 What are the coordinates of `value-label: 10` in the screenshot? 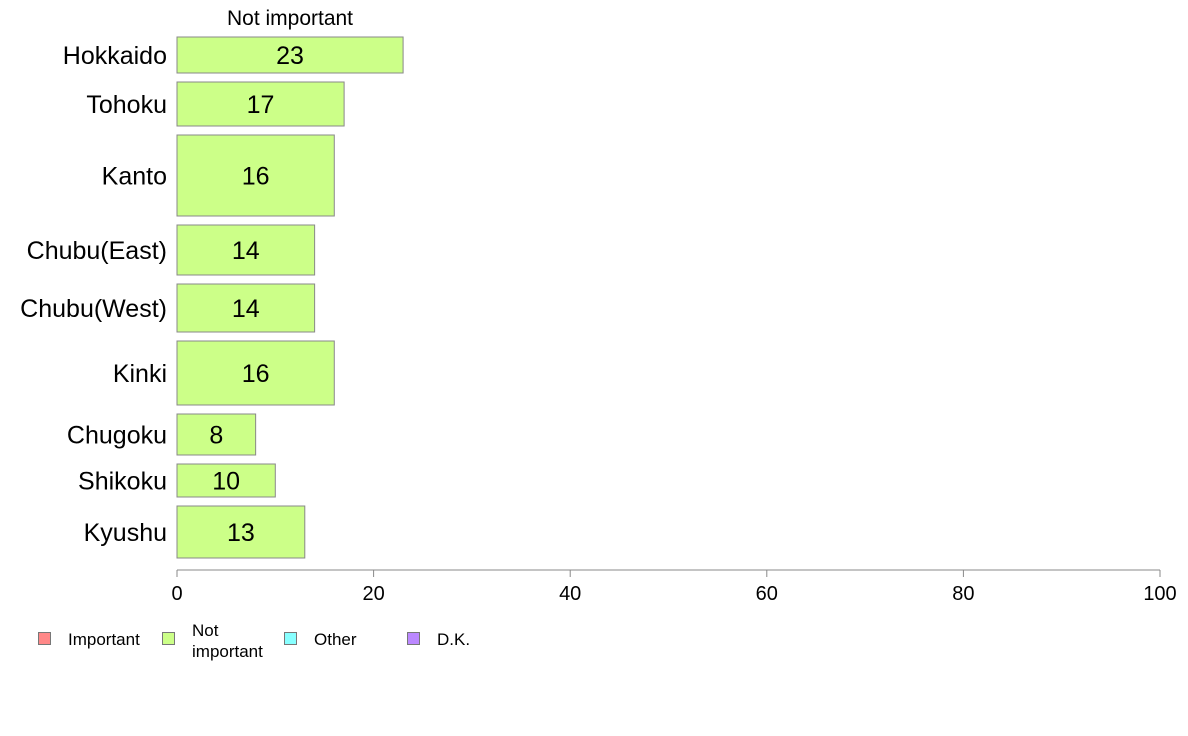 It's located at (226, 482).